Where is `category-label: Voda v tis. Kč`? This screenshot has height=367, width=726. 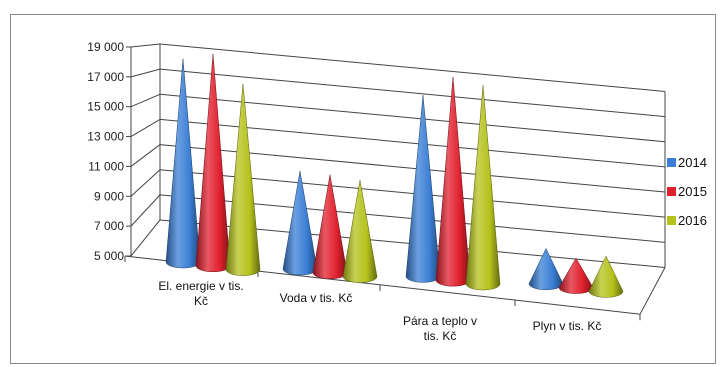
category-label: Voda v tis. Kč is located at coordinates (316, 298).